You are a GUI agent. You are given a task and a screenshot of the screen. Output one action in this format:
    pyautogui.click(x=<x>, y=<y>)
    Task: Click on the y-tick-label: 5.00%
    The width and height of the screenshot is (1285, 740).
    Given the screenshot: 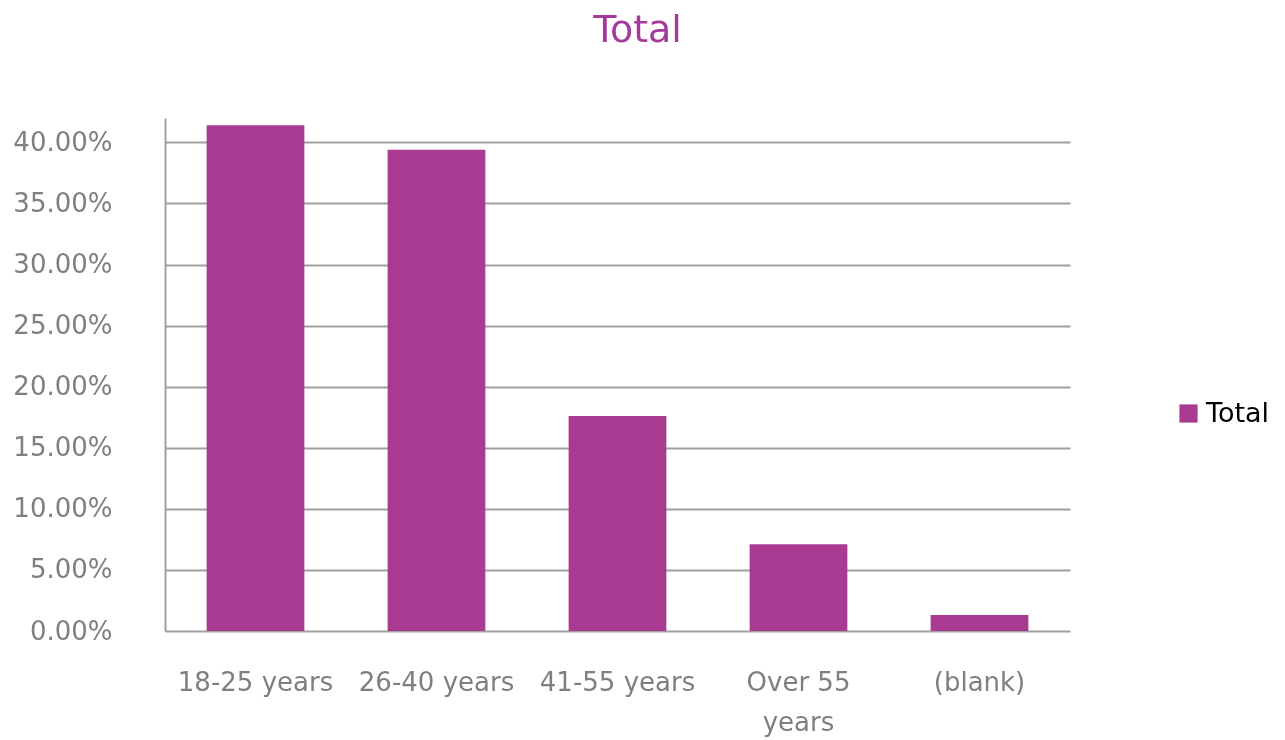 What is the action you would take?
    pyautogui.click(x=71, y=569)
    